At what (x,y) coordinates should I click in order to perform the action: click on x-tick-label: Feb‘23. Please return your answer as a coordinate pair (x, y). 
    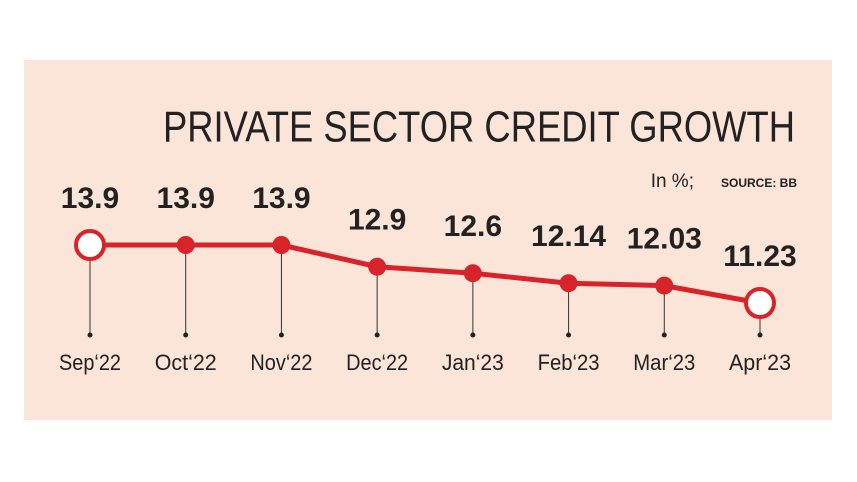
    Looking at the image, I should click on (569, 362).